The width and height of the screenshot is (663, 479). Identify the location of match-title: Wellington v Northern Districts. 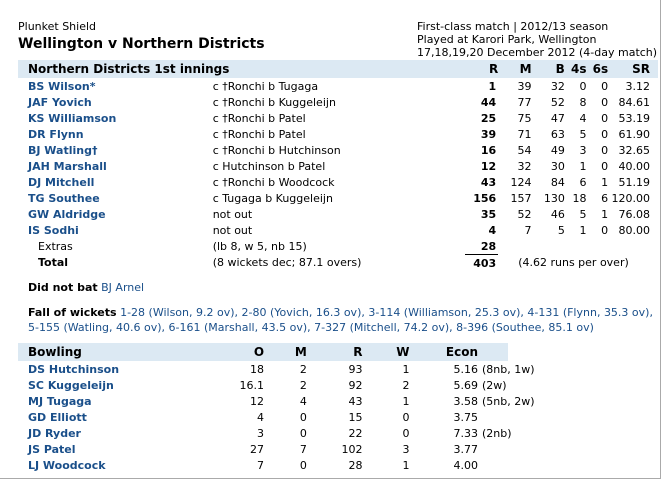
(141, 44).